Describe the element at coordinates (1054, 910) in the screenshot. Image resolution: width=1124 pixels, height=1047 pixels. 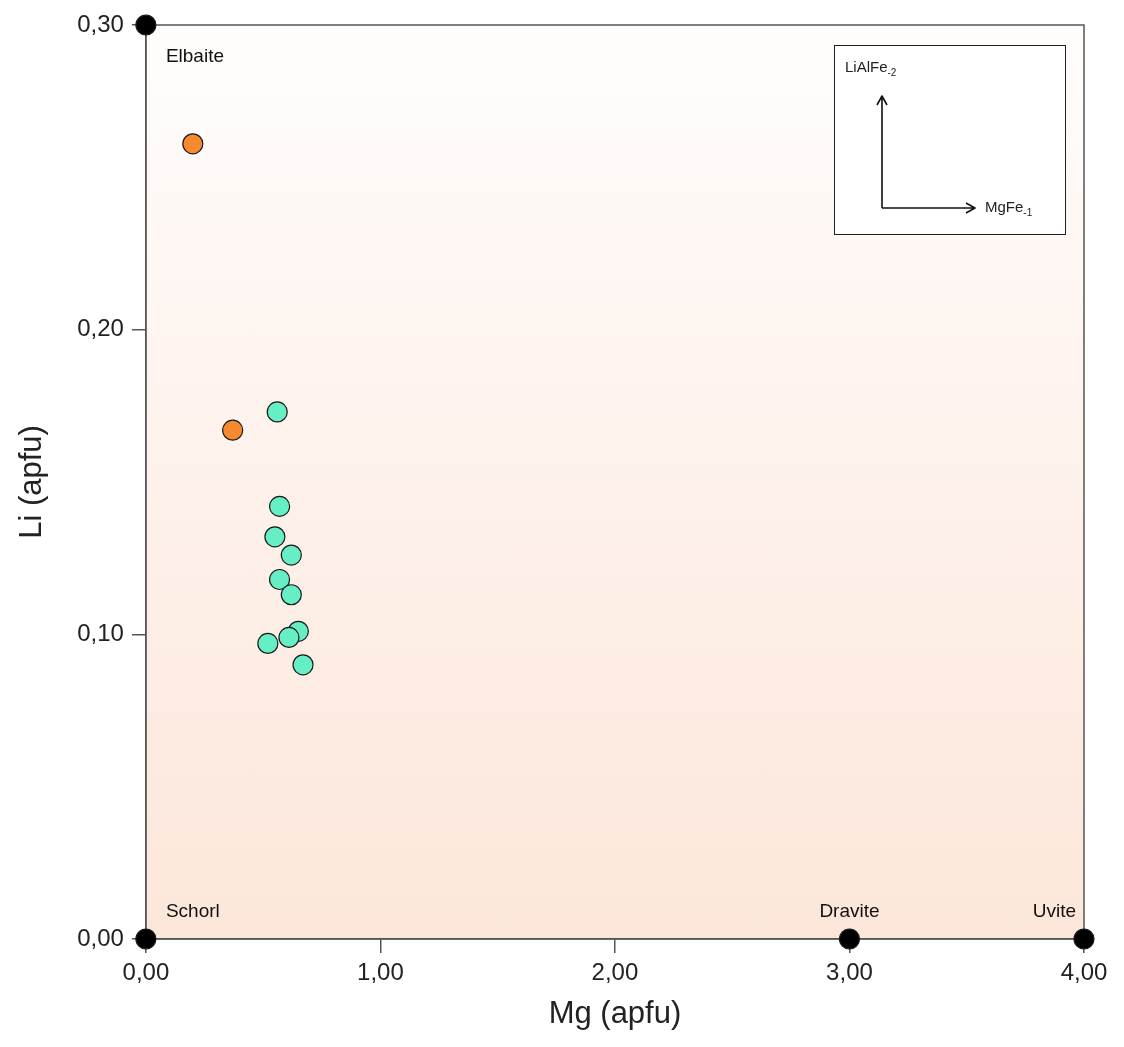
I see `annotation: Uvite` at that location.